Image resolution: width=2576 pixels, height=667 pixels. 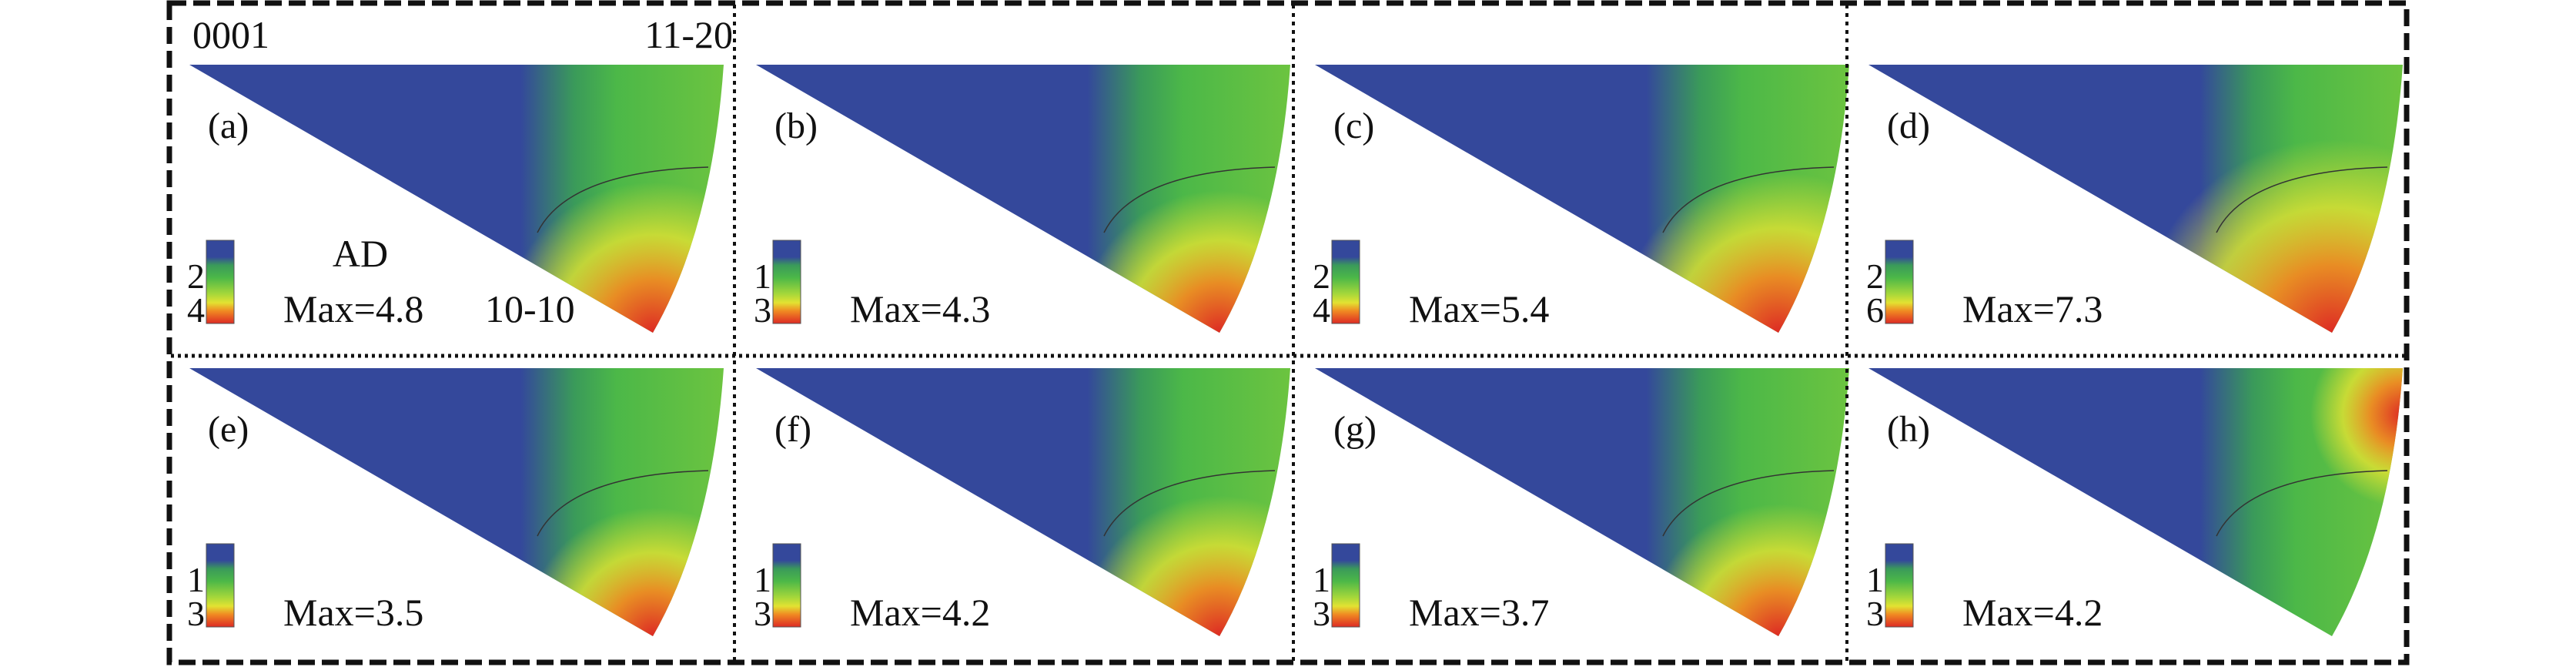 I want to click on panel-label: (f), so click(x=792, y=429).